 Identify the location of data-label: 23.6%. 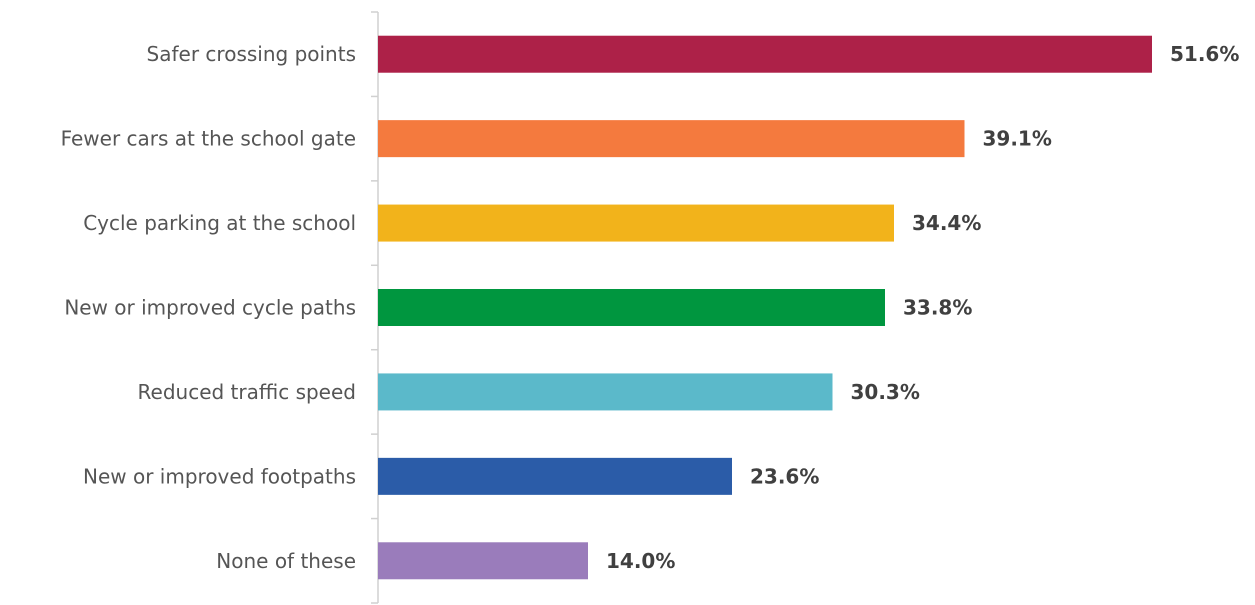
(784, 476).